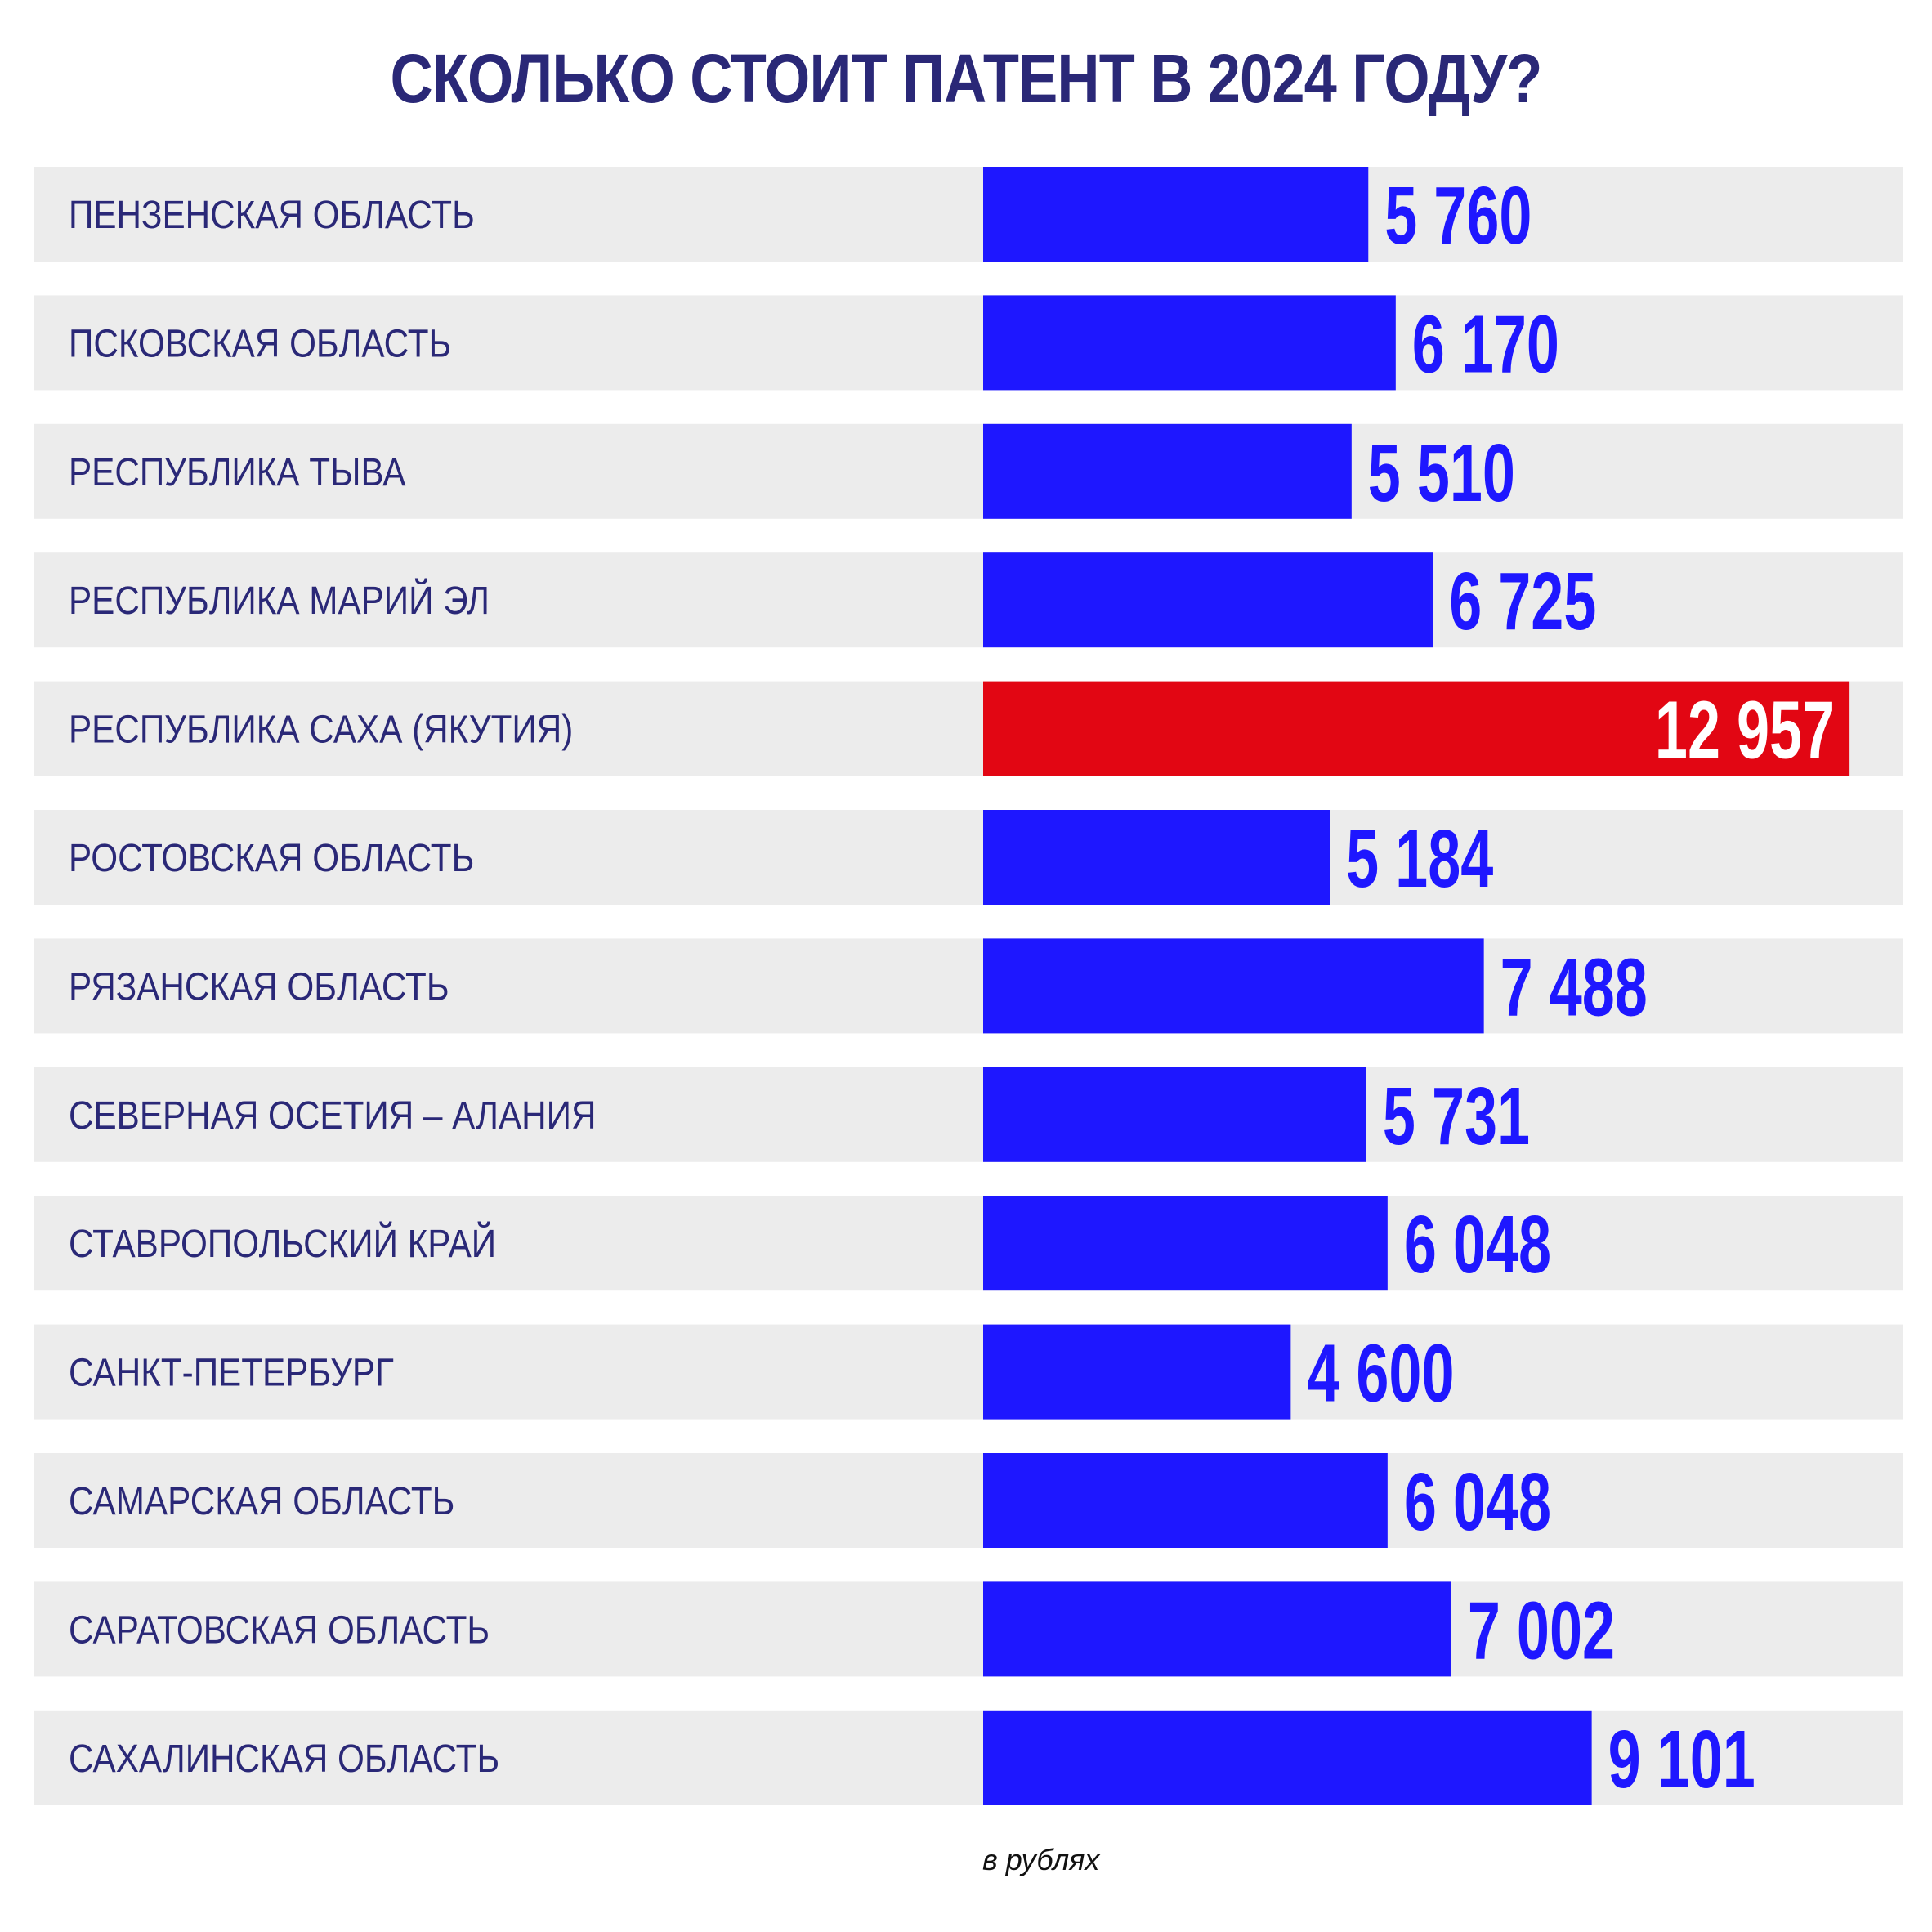  I want to click on category-label: ПЕНЗЕНСКАЯ ОБЛАСТЬ, so click(272, 214).